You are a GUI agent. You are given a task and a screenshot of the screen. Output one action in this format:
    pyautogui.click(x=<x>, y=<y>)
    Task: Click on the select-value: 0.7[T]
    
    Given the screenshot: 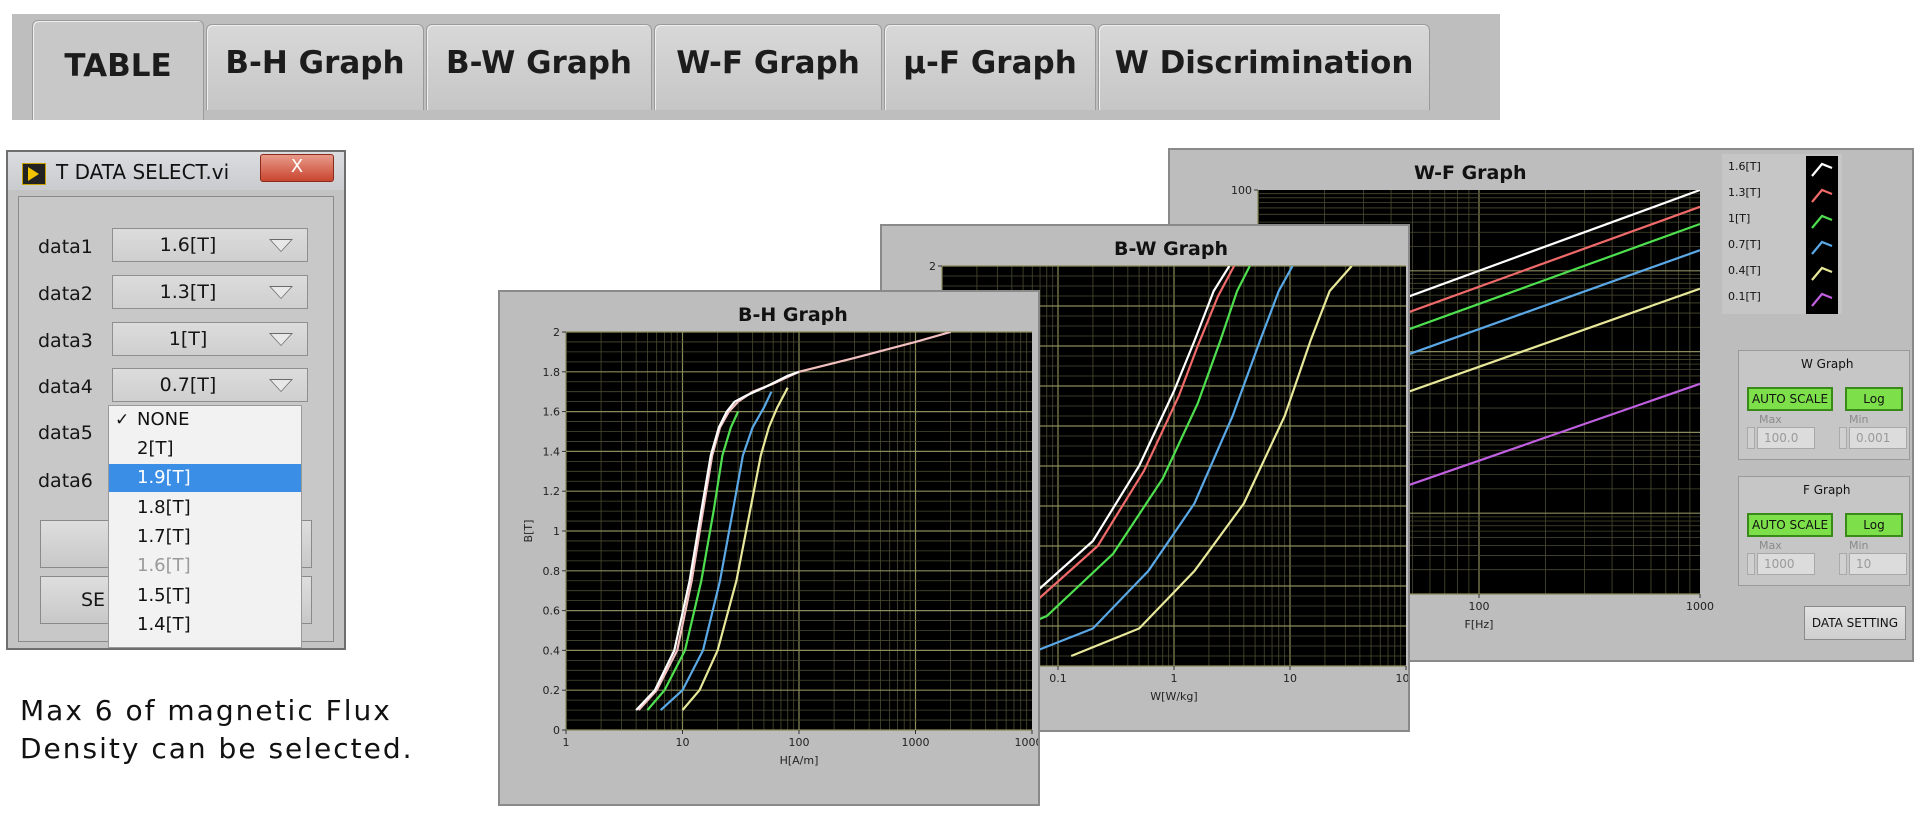 What is the action you would take?
    pyautogui.click(x=188, y=385)
    